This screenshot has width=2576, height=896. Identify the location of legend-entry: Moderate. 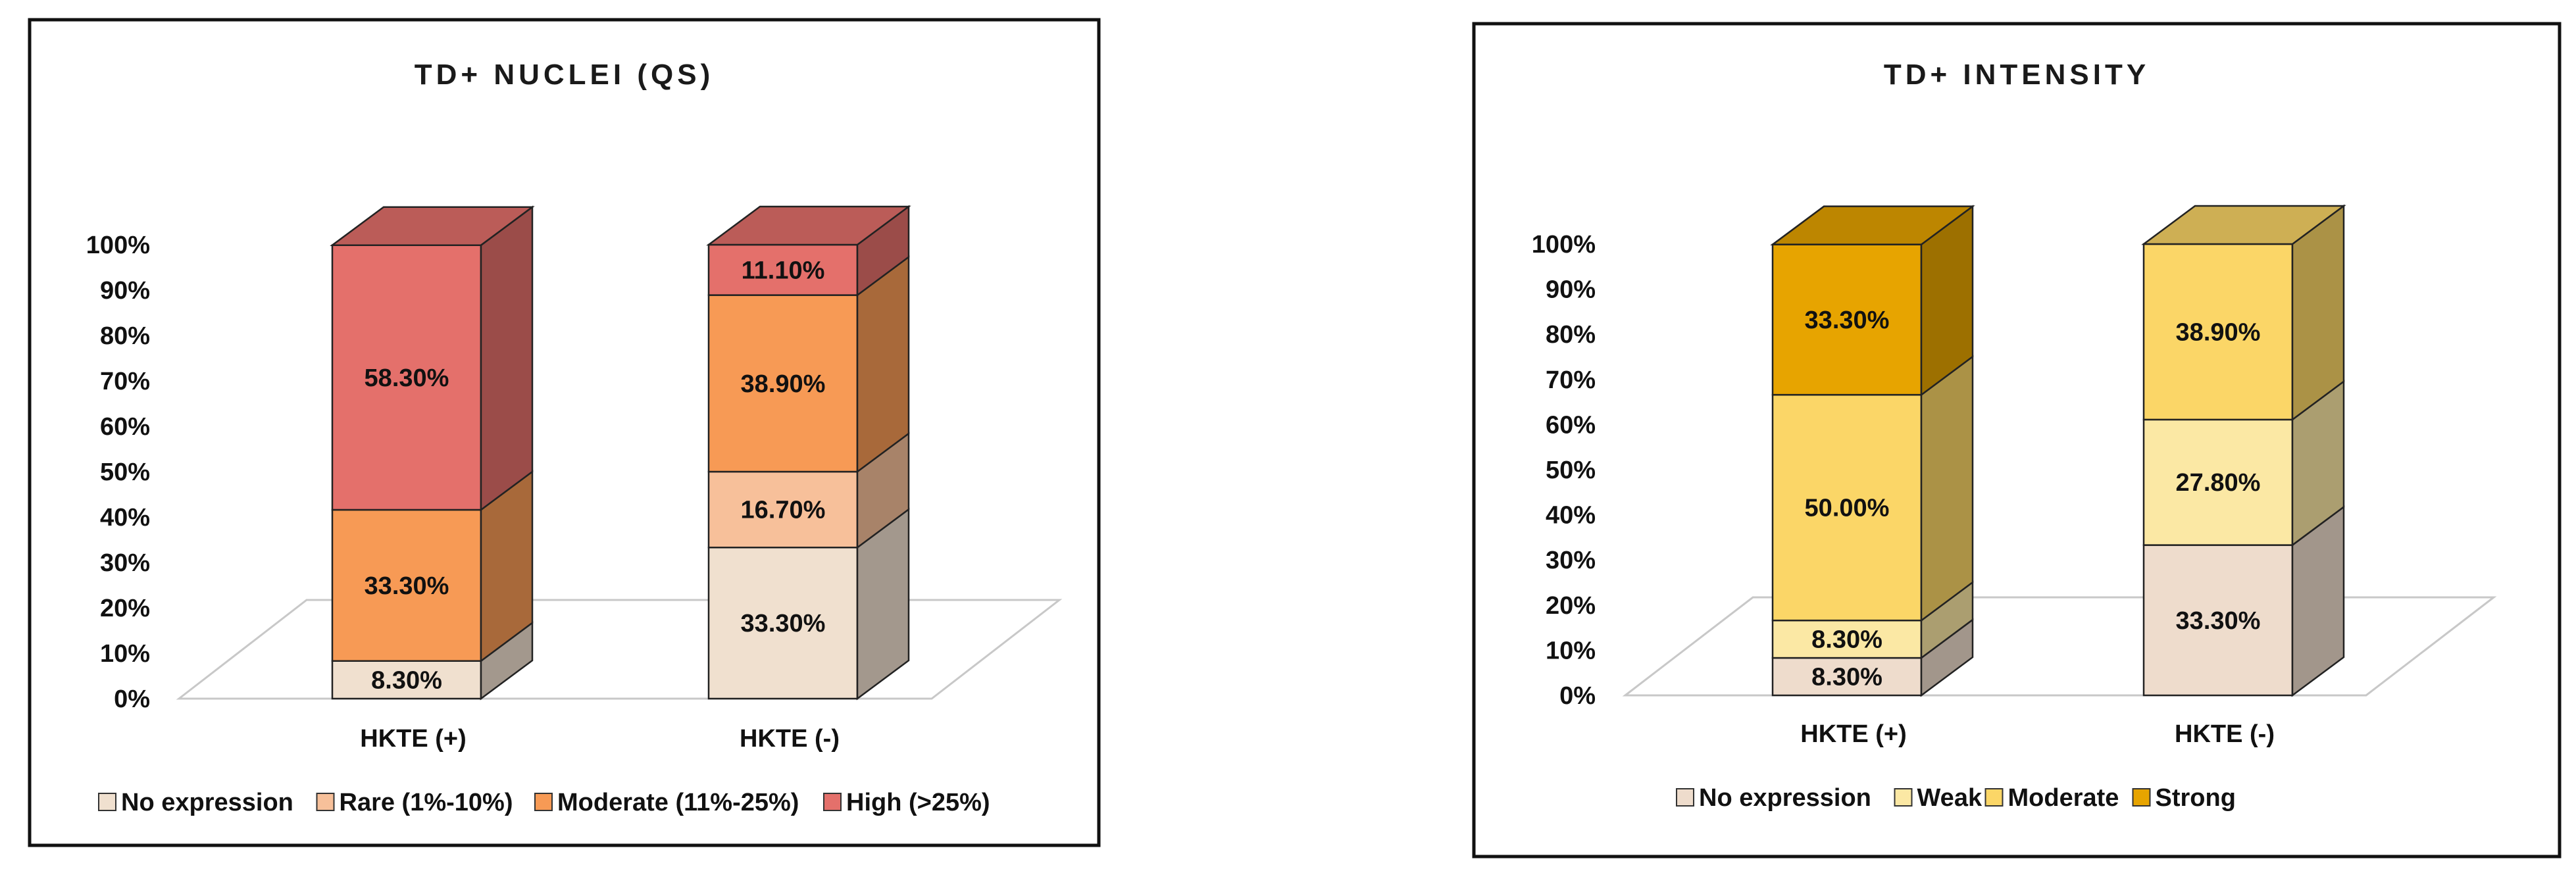
(2063, 798).